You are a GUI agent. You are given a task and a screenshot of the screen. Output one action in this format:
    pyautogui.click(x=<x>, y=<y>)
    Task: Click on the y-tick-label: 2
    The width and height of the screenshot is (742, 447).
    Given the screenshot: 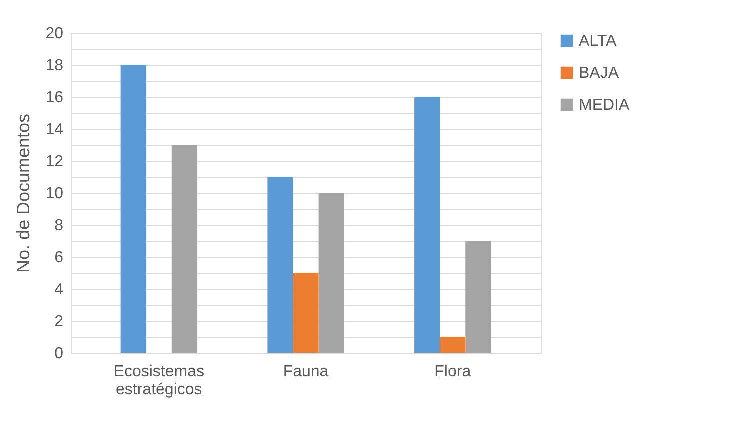 What is the action you would take?
    pyautogui.click(x=59, y=322)
    